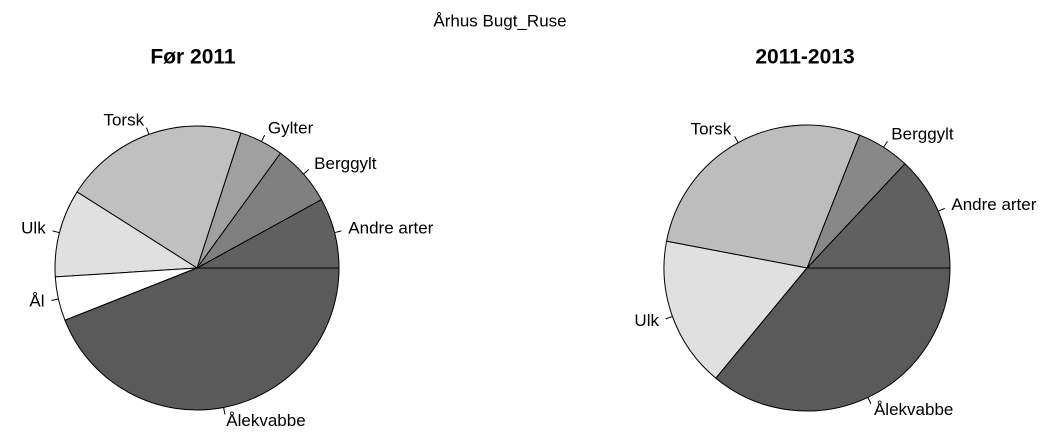 Image resolution: width=1061 pixels, height=439 pixels. Describe the element at coordinates (804, 57) in the screenshot. I see `chart-title: 2011-2013` at that location.